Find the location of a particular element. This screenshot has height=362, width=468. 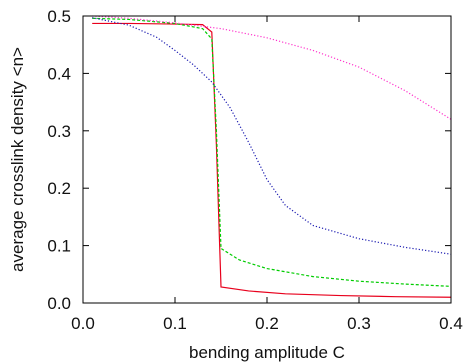

x-tick-label: 0.1 is located at coordinates (175, 323).